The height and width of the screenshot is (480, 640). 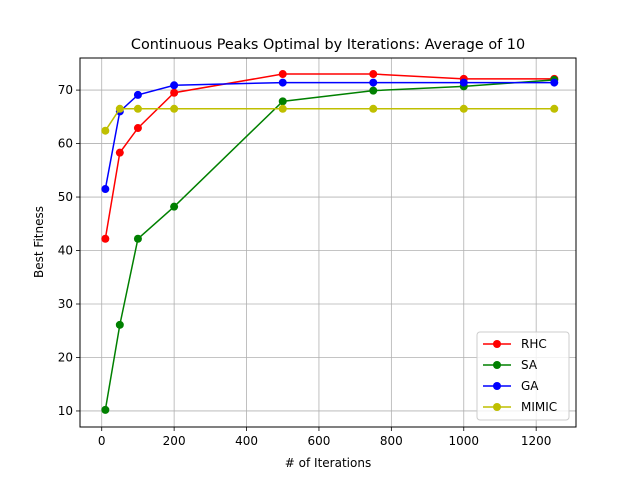 I want to click on legend-box, so click(x=523, y=376).